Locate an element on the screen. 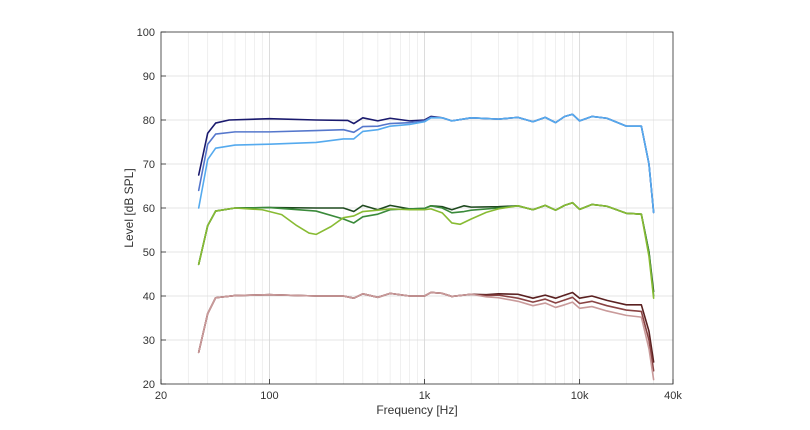 This screenshot has height=430, width=810. y-tick-label: 50 is located at coordinates (149, 253).